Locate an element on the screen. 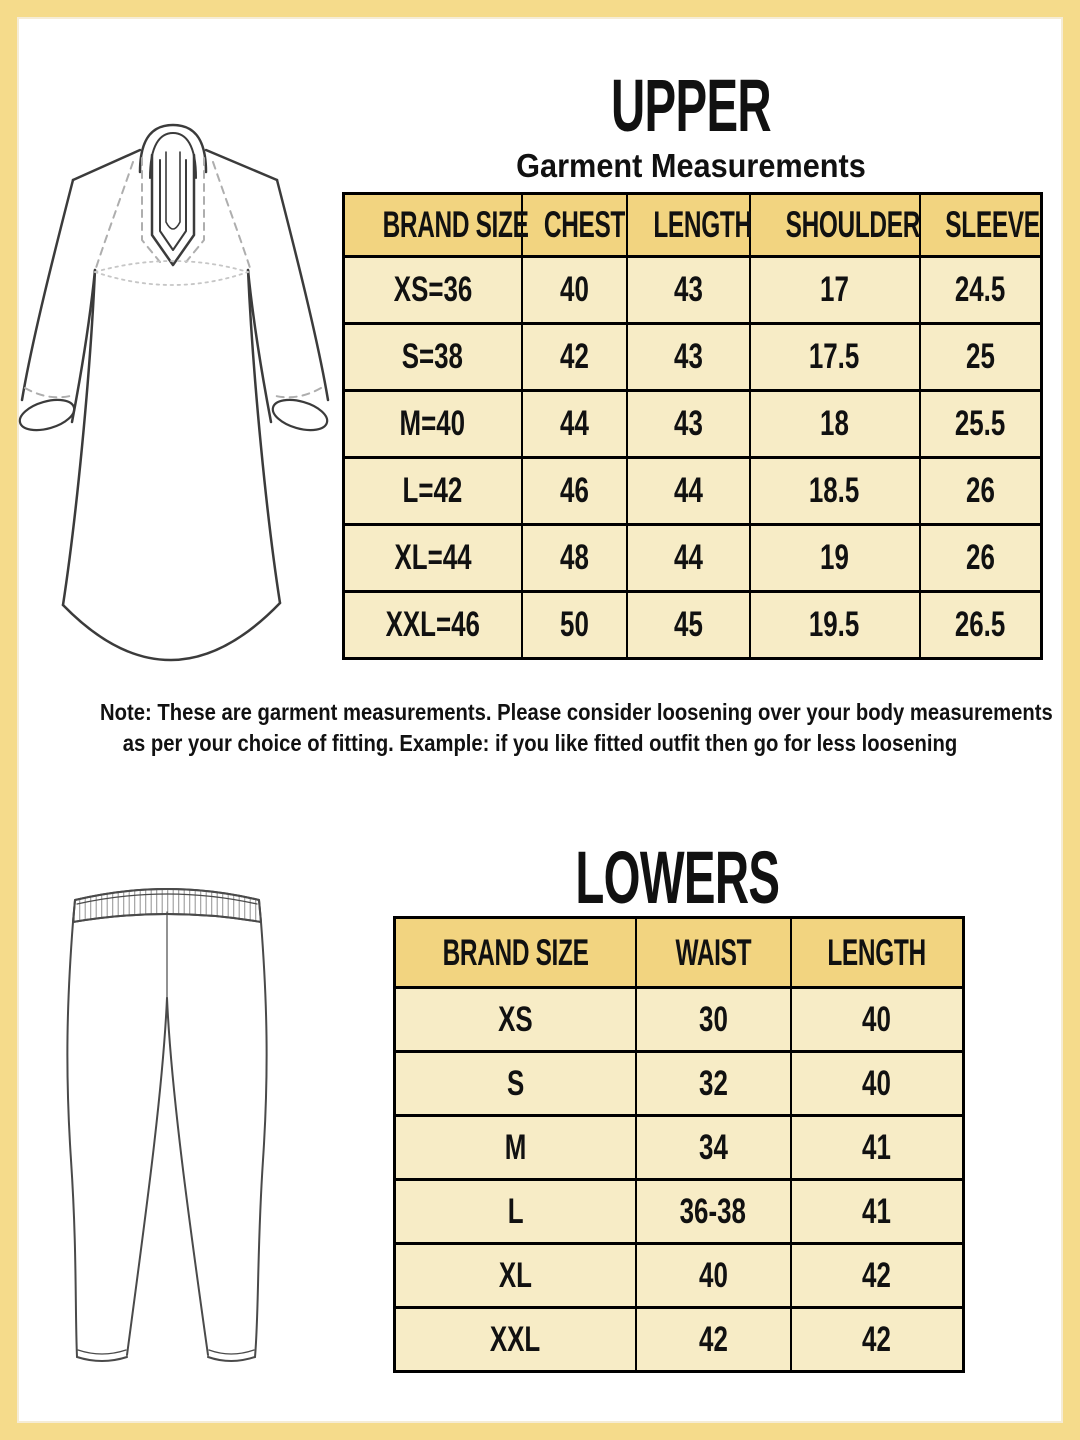  cell-text: 25.5 is located at coordinates (980, 423).